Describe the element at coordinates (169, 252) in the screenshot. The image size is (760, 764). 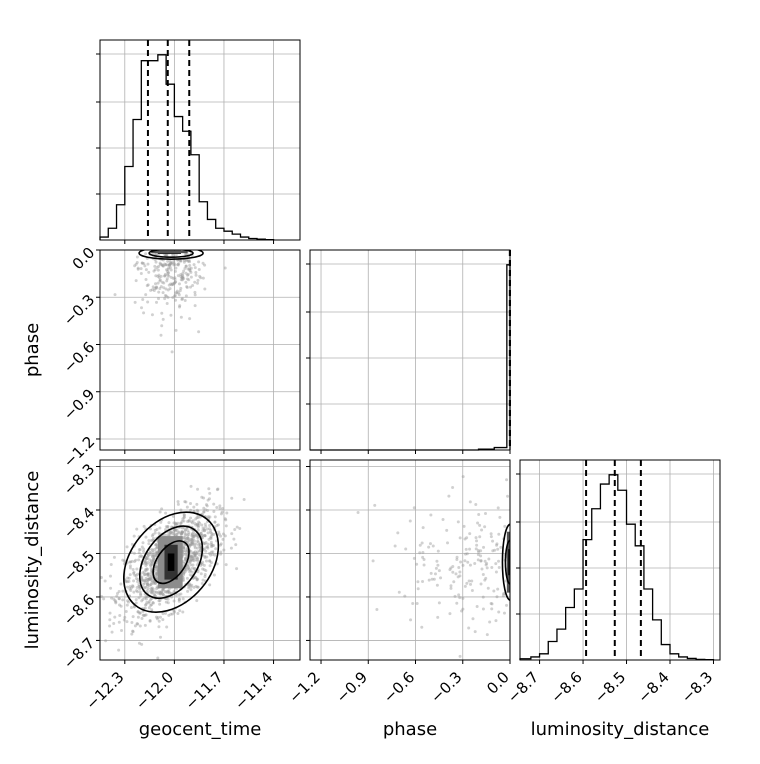
I see `density-cell` at that location.